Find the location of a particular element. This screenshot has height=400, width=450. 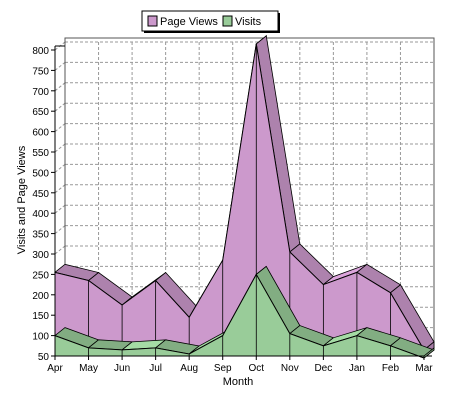

x-tick-label: Jan is located at coordinates (357, 368).